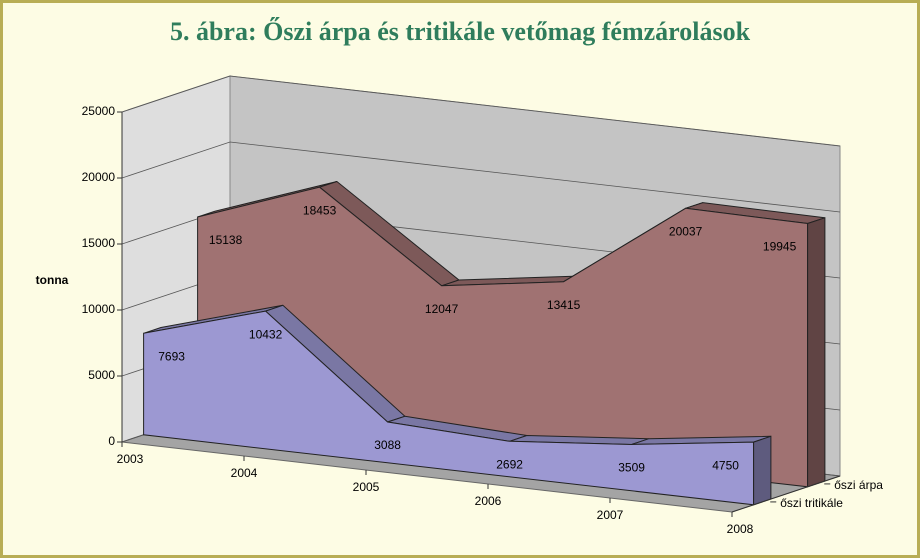 This screenshot has height=558, width=920. Describe the element at coordinates (320, 210) in the screenshot. I see `data-label: 18453` at that location.